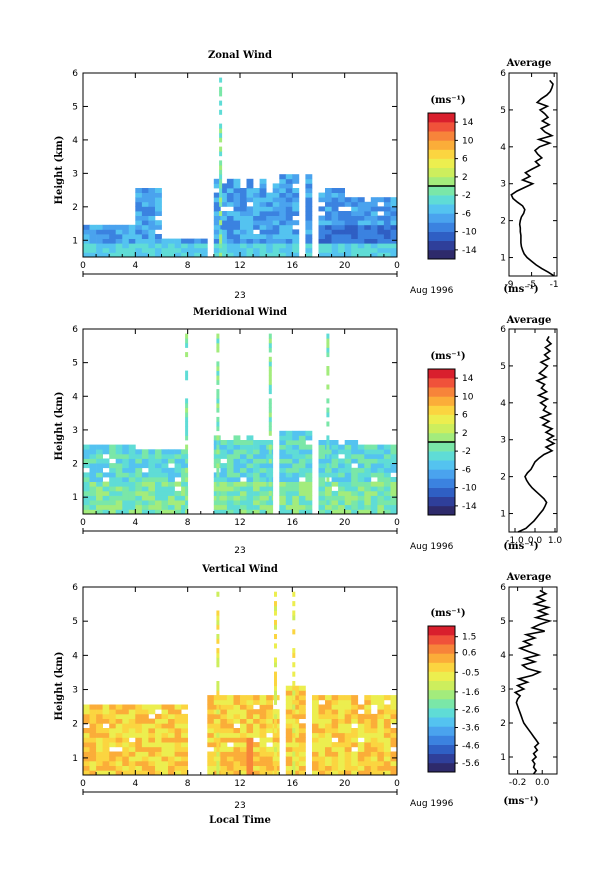 The width and height of the screenshot is (612, 873). Describe the element at coordinates (503, 330) in the screenshot. I see `profile-y-tick-label: 6` at that location.